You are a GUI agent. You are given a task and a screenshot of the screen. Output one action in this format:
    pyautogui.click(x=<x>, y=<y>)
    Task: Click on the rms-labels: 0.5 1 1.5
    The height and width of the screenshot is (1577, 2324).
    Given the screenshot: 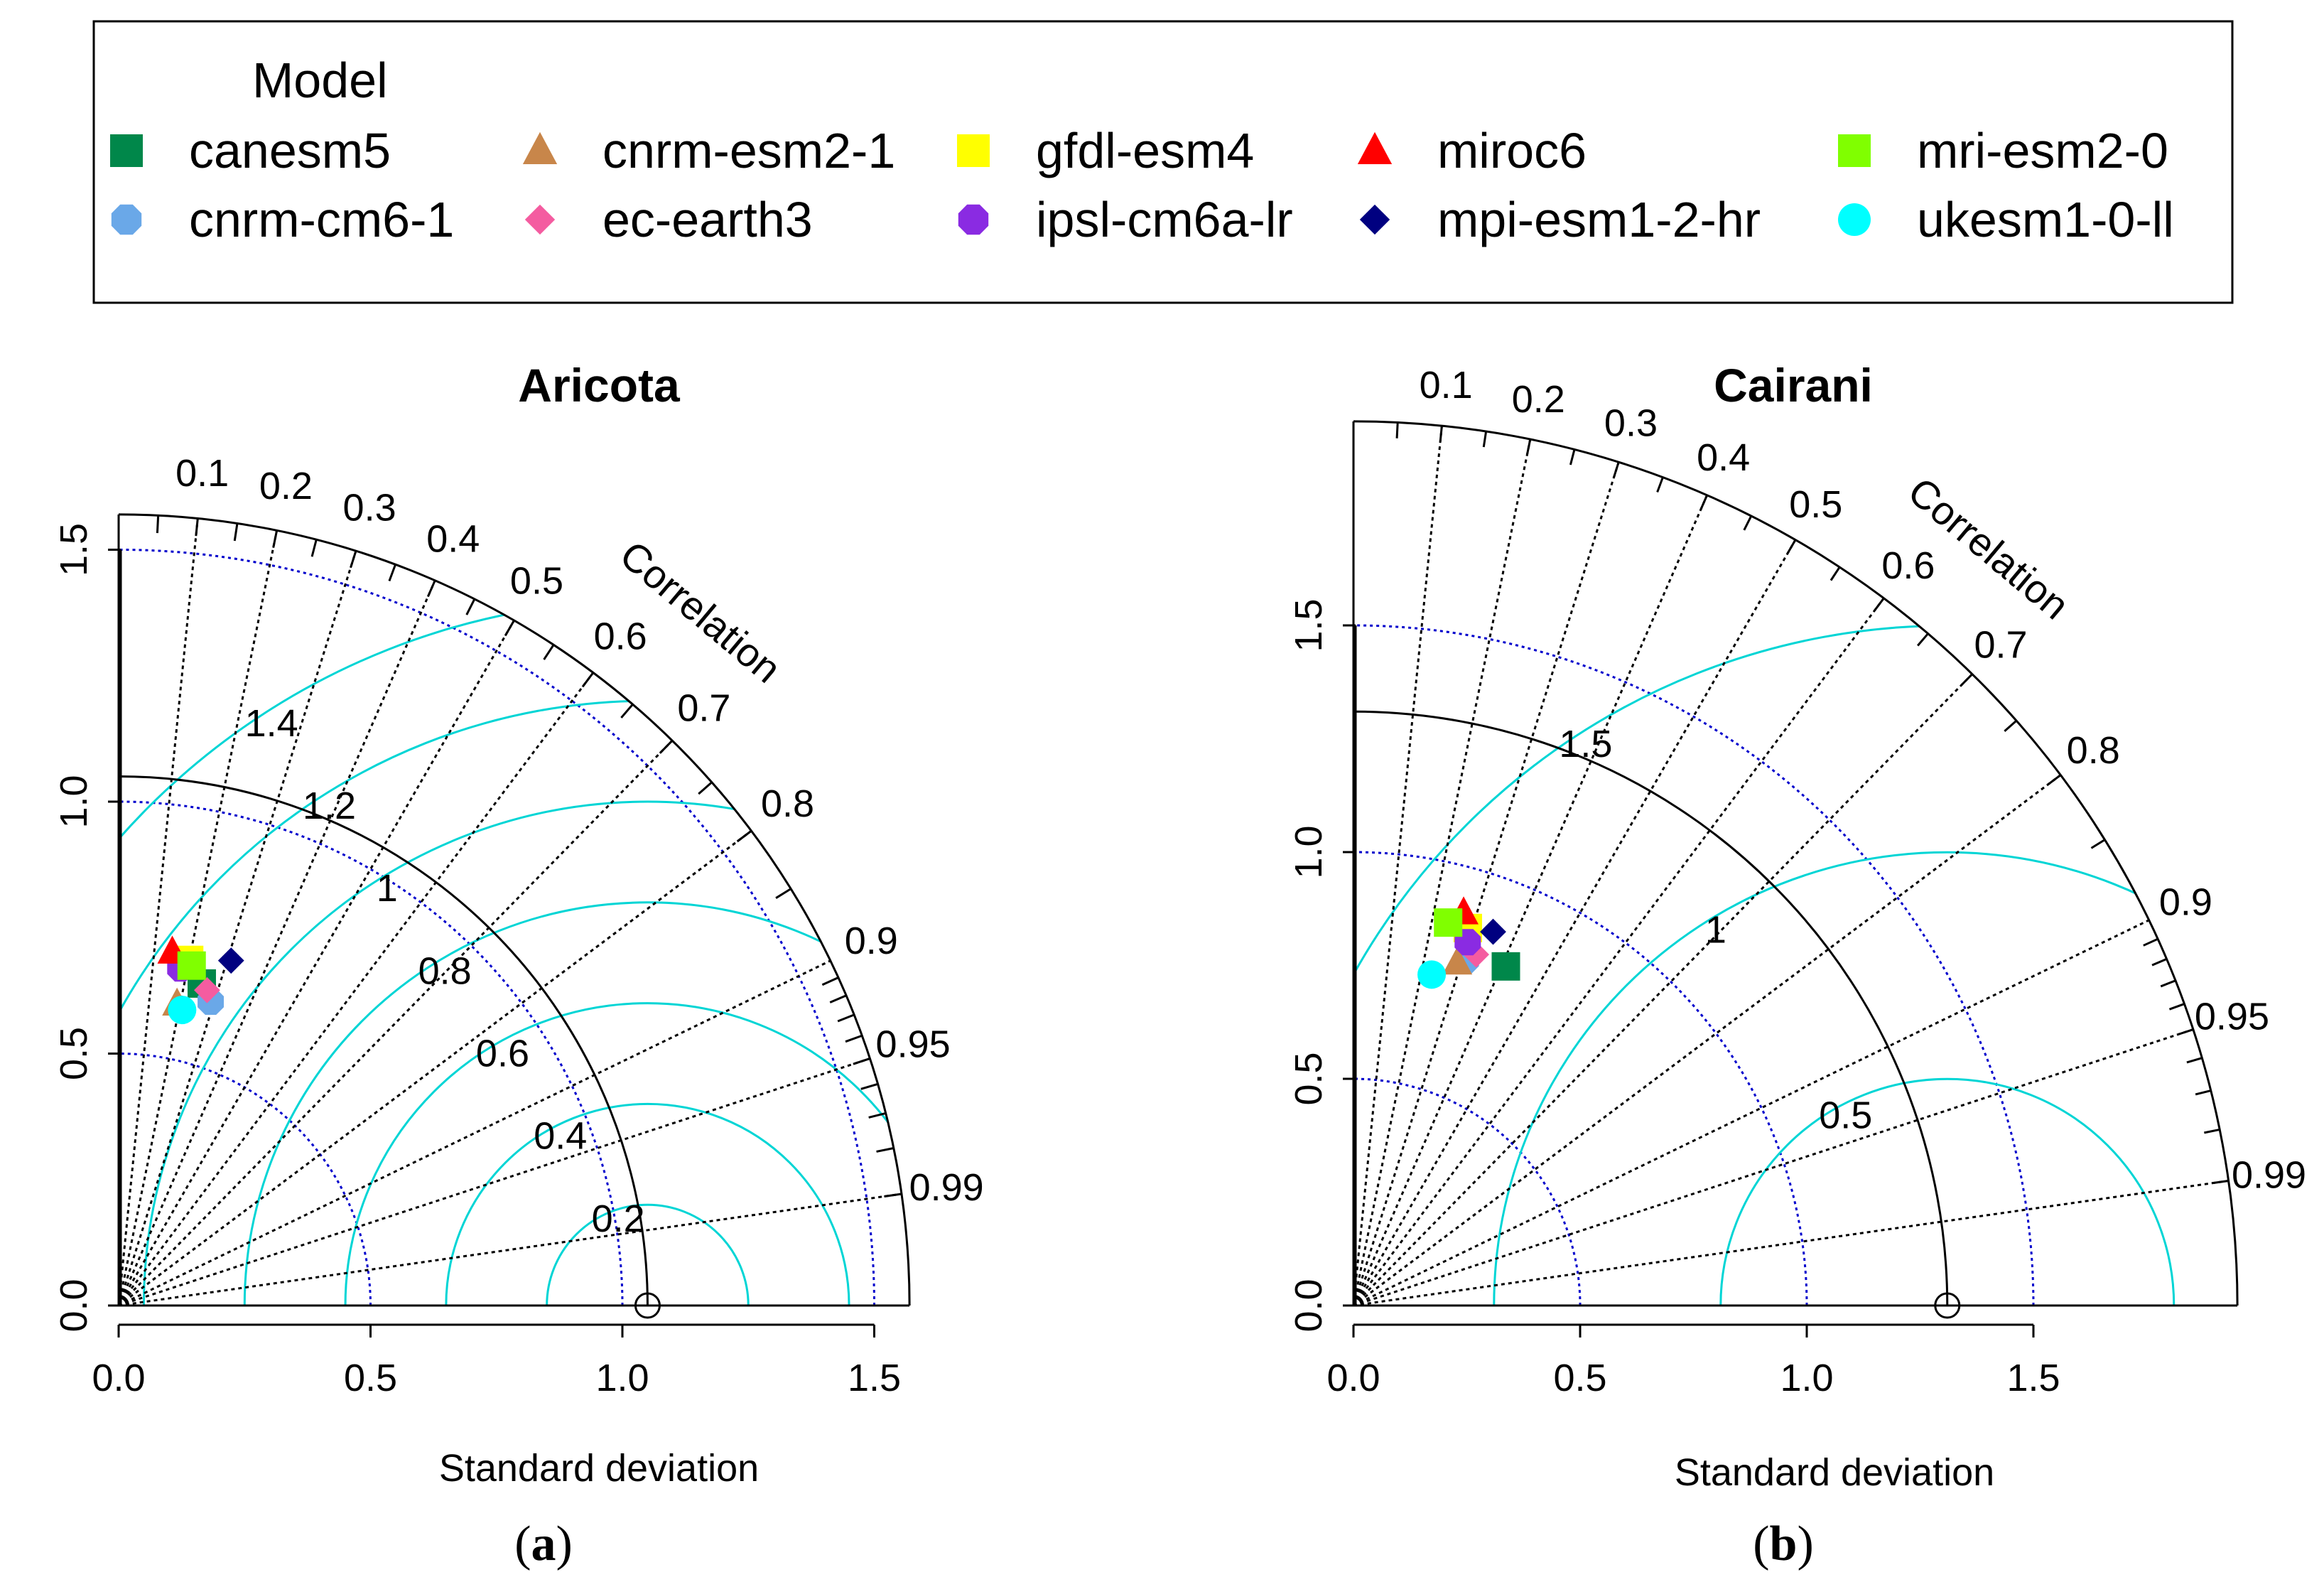 What is the action you would take?
    pyautogui.click(x=1716, y=930)
    